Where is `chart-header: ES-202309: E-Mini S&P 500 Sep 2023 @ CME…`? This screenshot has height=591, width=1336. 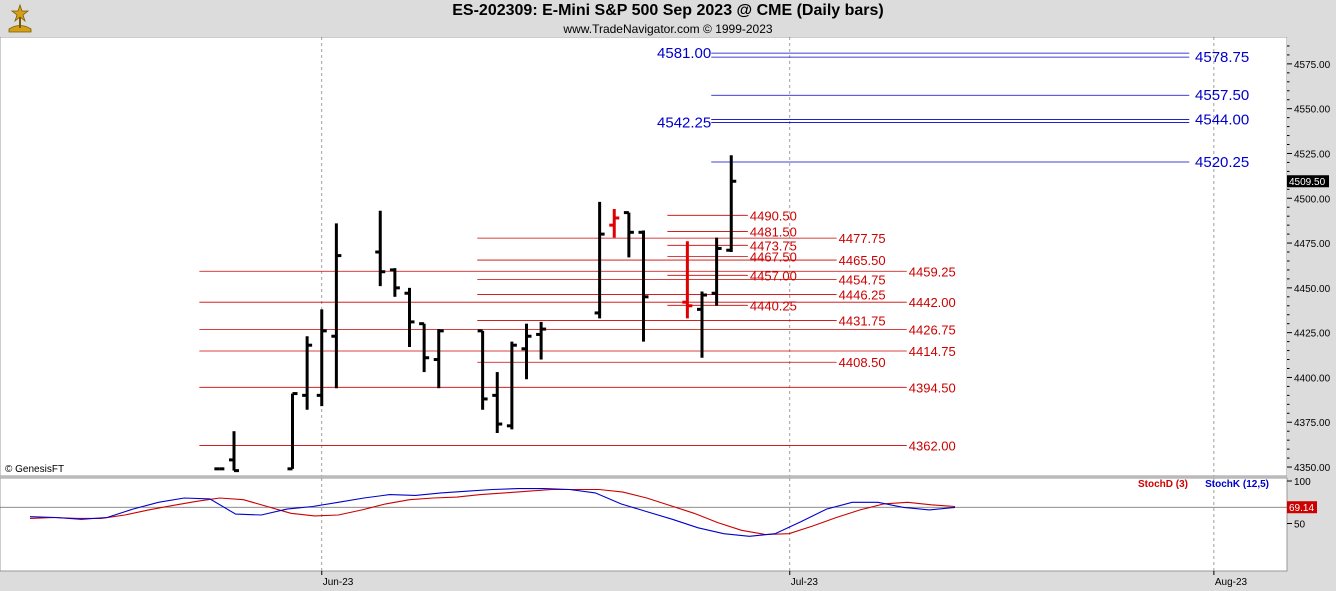 chart-header: ES-202309: E-Mini S&P 500 Sep 2023 @ CME… is located at coordinates (668, 18).